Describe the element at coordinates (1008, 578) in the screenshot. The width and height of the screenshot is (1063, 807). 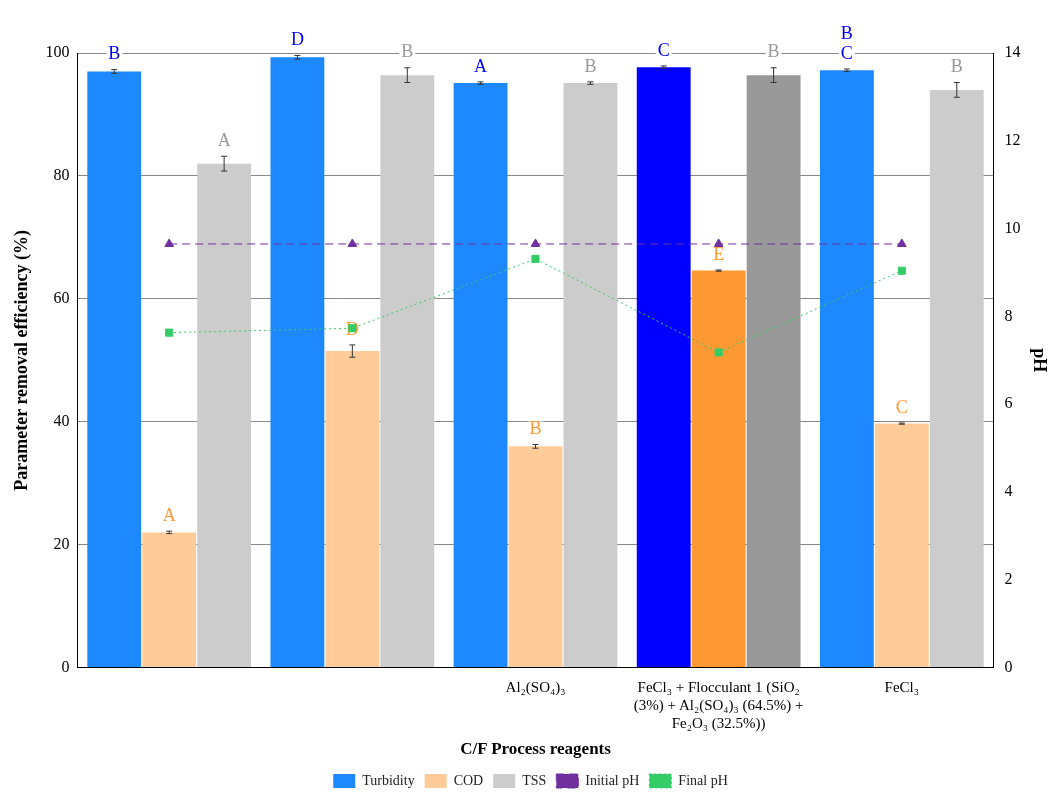
I see `y2-tick-label: 2` at that location.